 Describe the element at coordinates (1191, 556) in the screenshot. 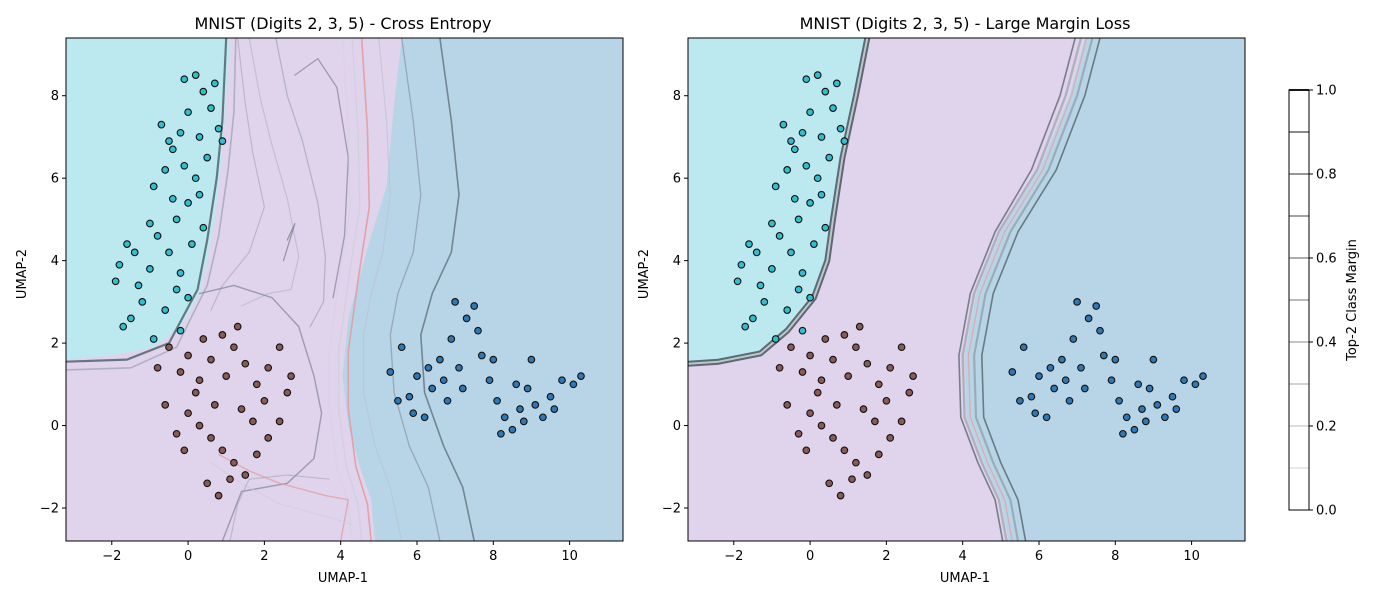

I see `x-tick-label: 10` at that location.